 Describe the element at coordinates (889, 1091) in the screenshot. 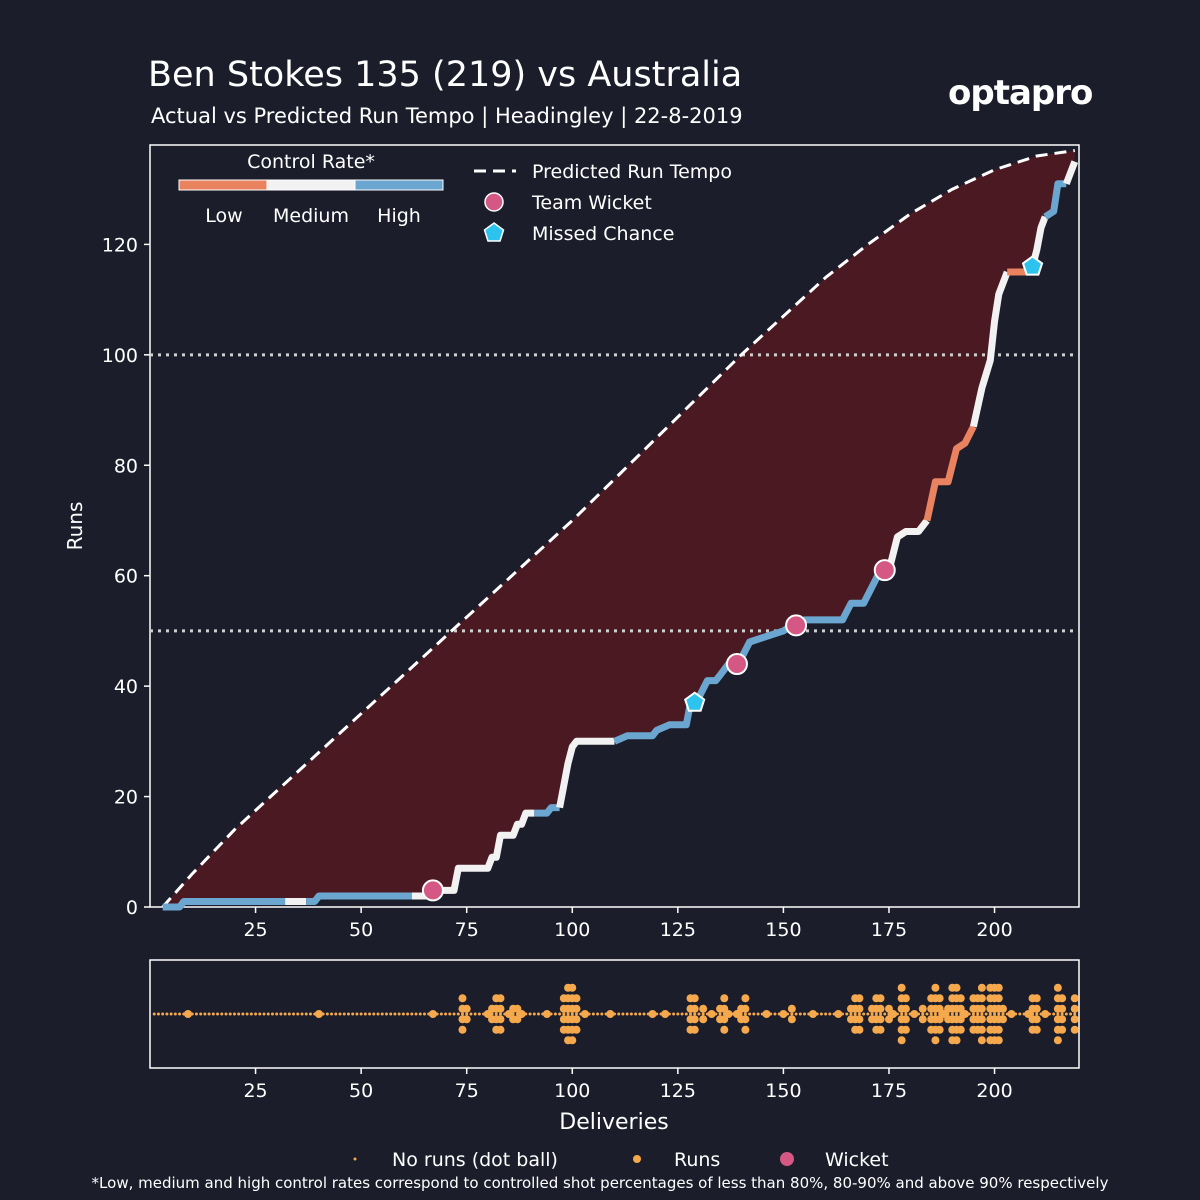

I see `strip-x-tick-label: 175` at that location.